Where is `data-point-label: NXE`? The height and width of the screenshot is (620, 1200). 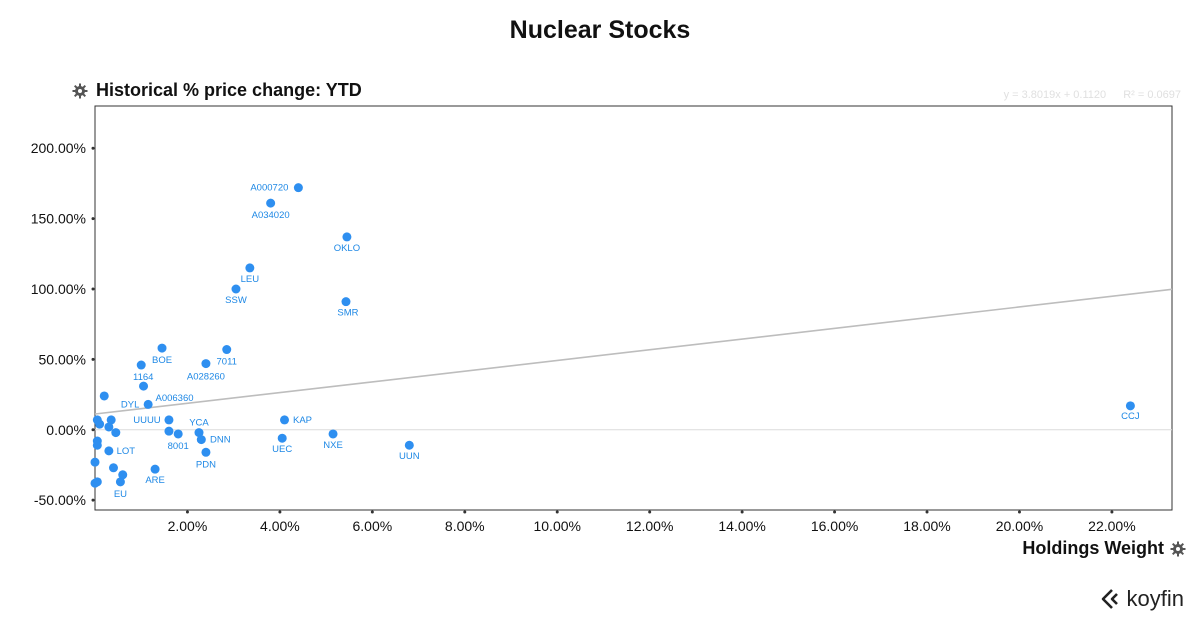
data-point-label: NXE is located at coordinates (333, 445).